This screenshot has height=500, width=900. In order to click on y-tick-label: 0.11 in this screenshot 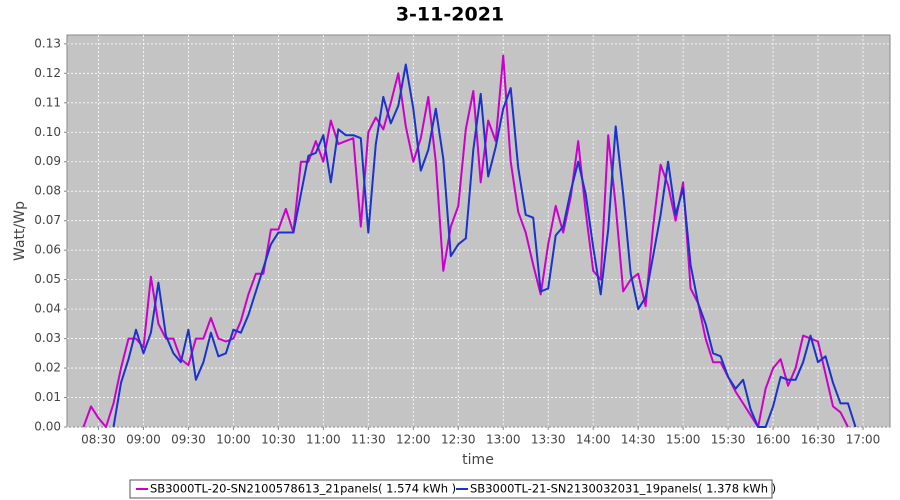, I will do `click(47, 102)`.